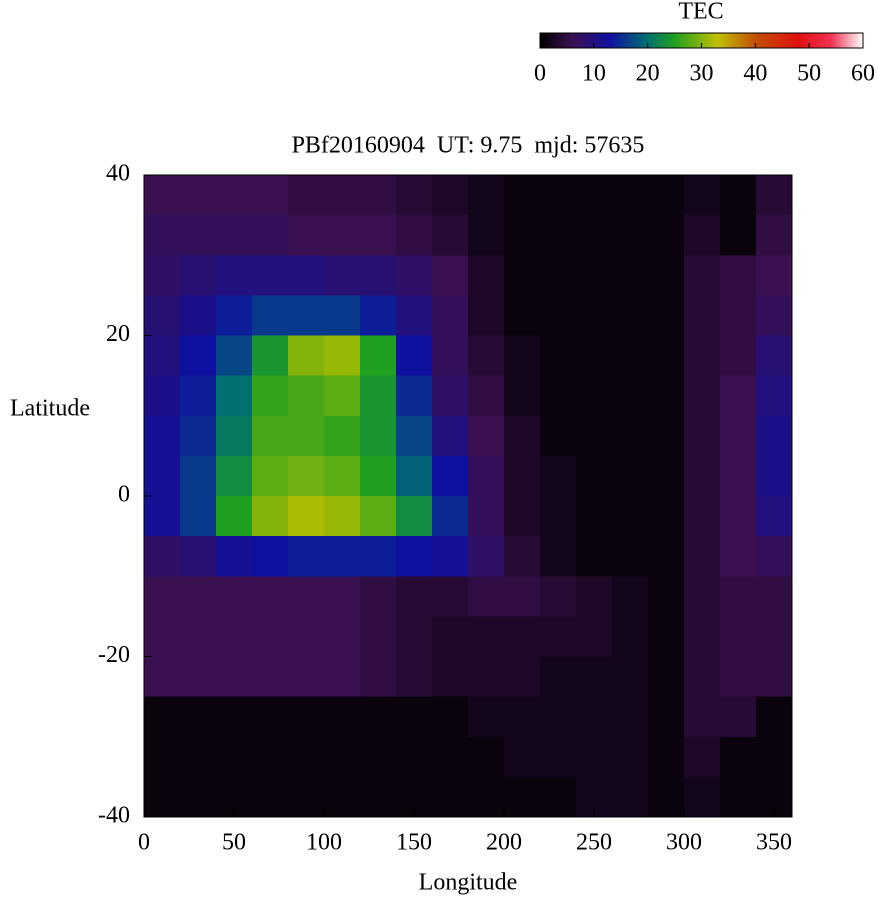 The width and height of the screenshot is (878, 900). What do you see at coordinates (684, 843) in the screenshot?
I see `x-tick-label: 300` at bounding box center [684, 843].